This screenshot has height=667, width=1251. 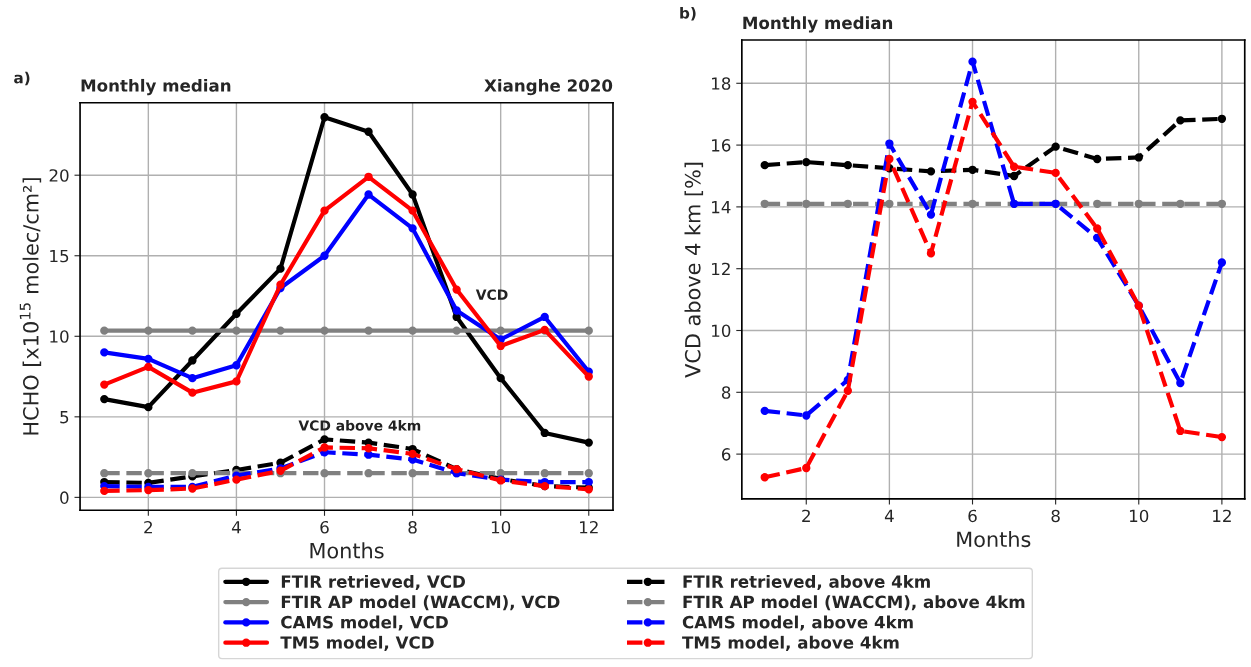 What do you see at coordinates (721, 83) in the screenshot?
I see `y-tick-label: 18` at bounding box center [721, 83].